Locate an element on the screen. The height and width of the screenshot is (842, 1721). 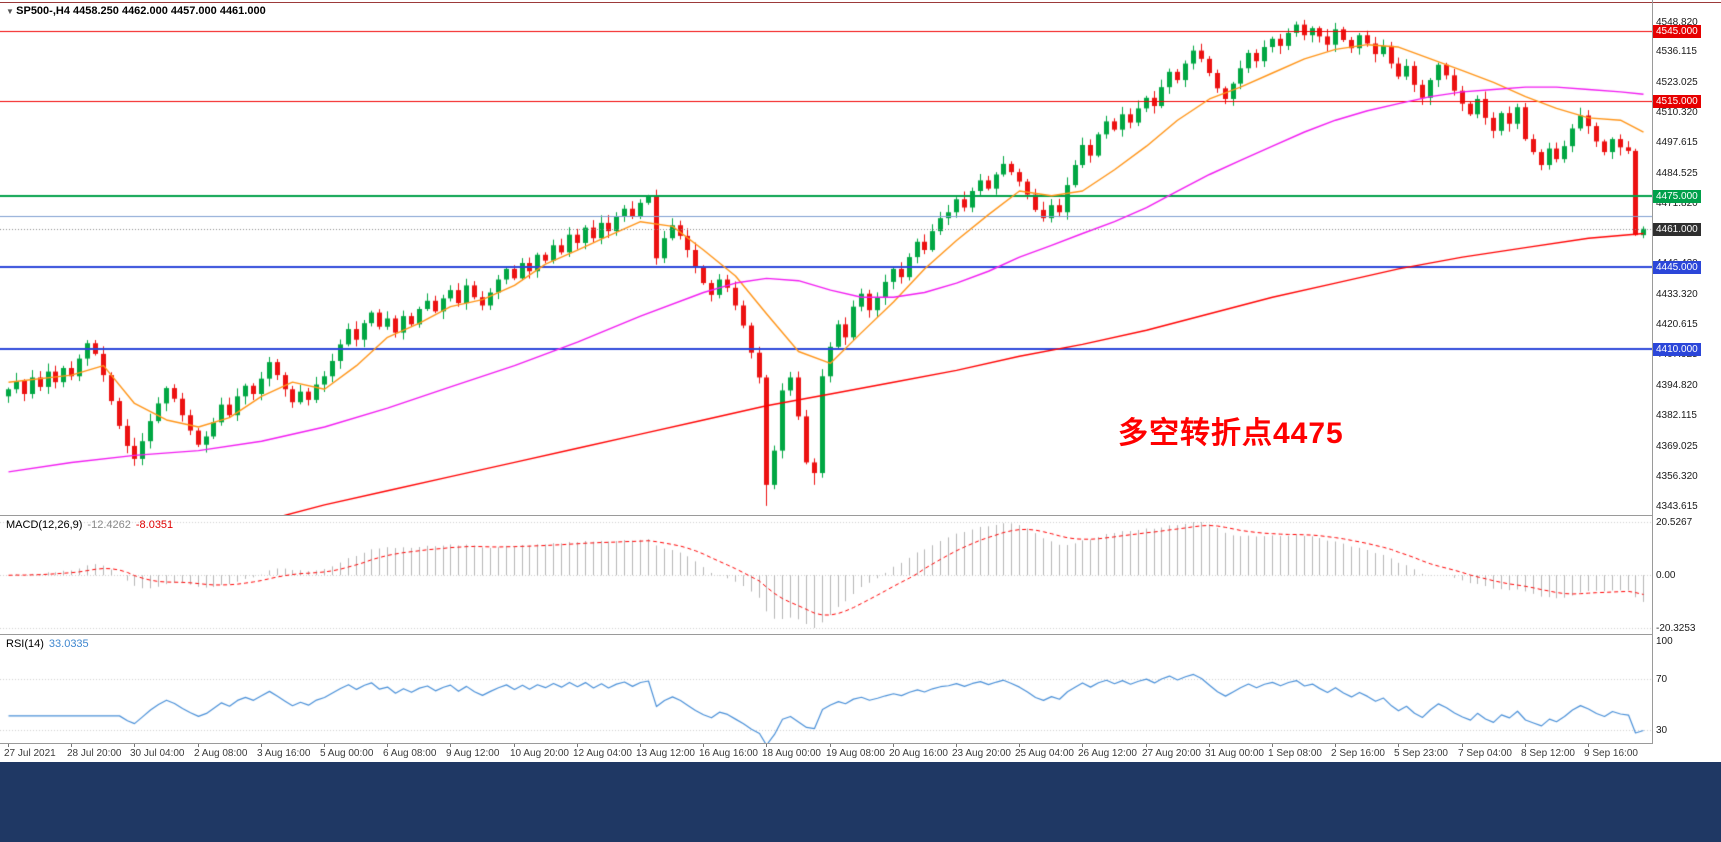
price-axis-label: 4497.615 is located at coordinates (1677, 143).